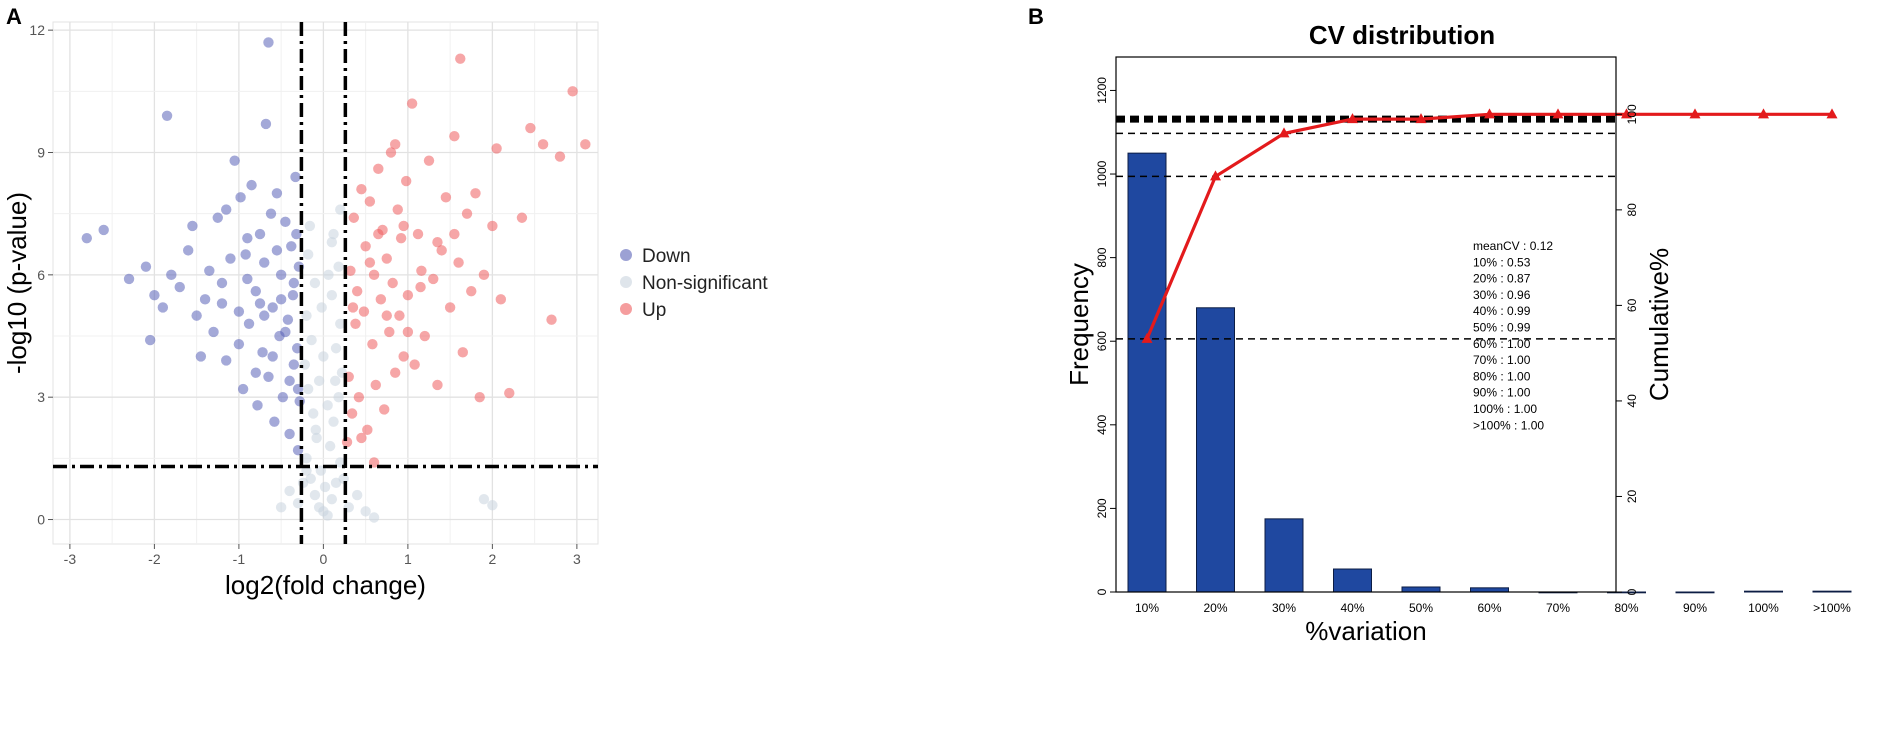  I want to click on cv-stats-line: 40% : 0.99, so click(1502, 311).